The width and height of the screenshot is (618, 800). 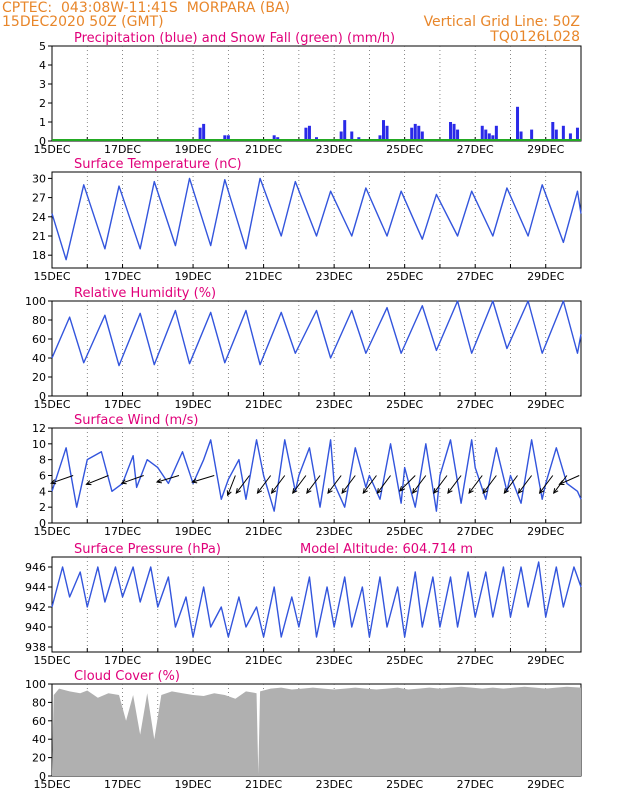 What do you see at coordinates (316, 333) in the screenshot?
I see `humidity-line` at bounding box center [316, 333].